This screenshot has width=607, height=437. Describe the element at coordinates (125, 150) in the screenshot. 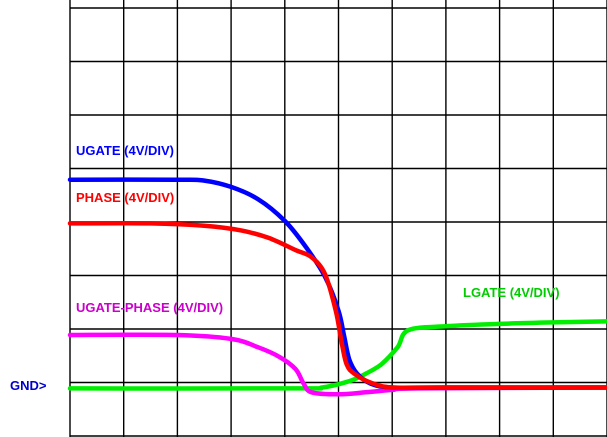

I see `series-label-ugate: UGATE (4V/DIV)` at that location.